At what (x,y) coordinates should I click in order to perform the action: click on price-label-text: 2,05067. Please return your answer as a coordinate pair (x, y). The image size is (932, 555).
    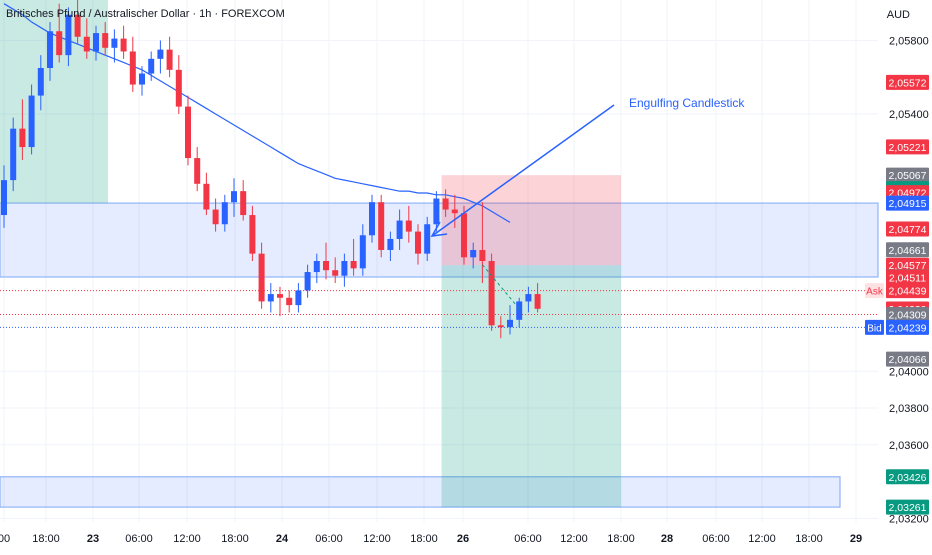
    Looking at the image, I should click on (908, 176).